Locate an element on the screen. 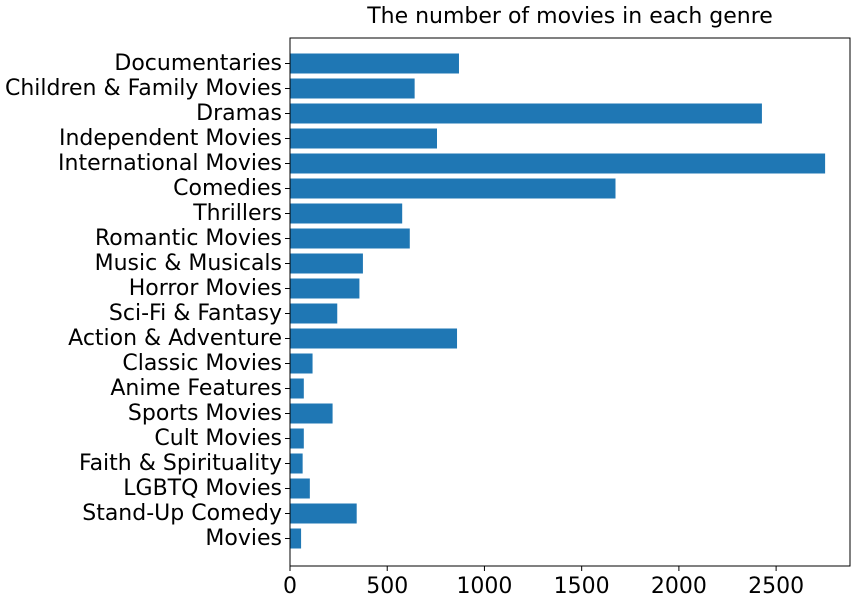 This screenshot has width=857, height=607. y-tick-label-4: International Movies is located at coordinates (170, 163).